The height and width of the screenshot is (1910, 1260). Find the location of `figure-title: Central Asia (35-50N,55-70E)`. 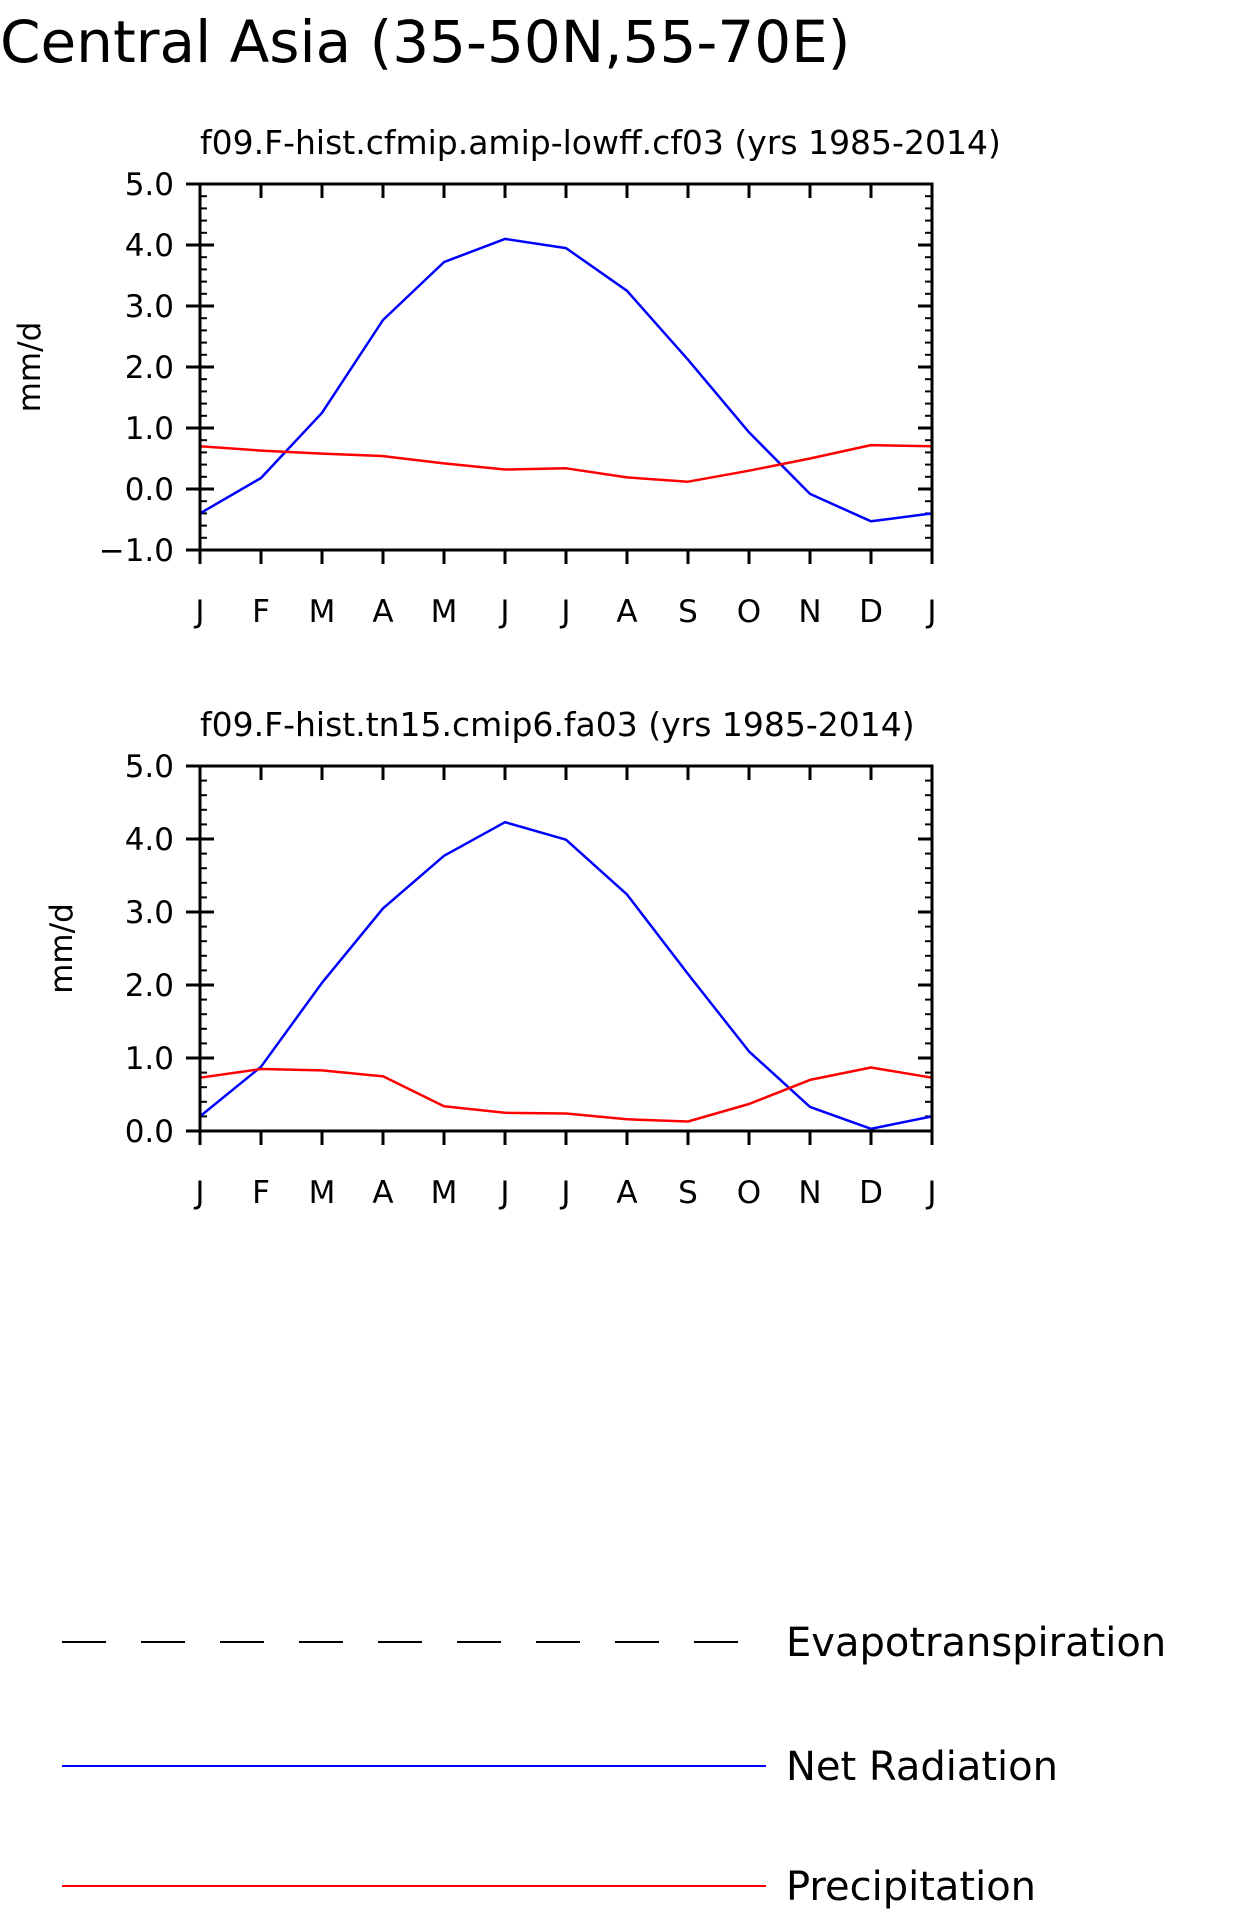

figure-title: Central Asia (35-50N,55-70E) is located at coordinates (425, 42).